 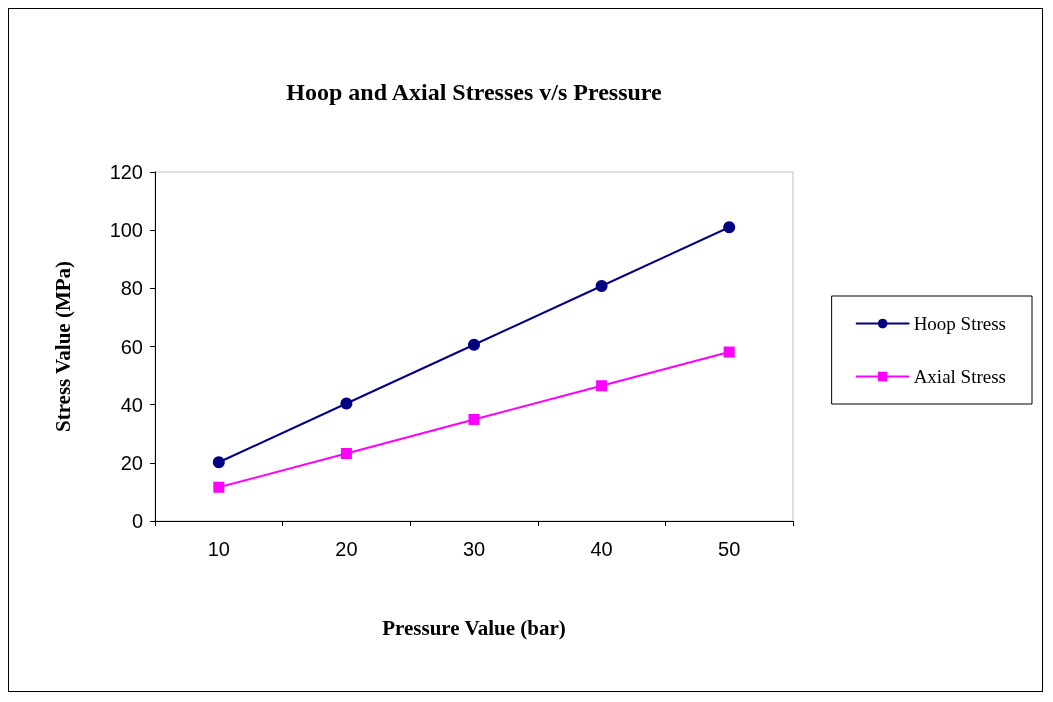 What do you see at coordinates (601, 549) in the screenshot?
I see `x-tick-label: 40` at bounding box center [601, 549].